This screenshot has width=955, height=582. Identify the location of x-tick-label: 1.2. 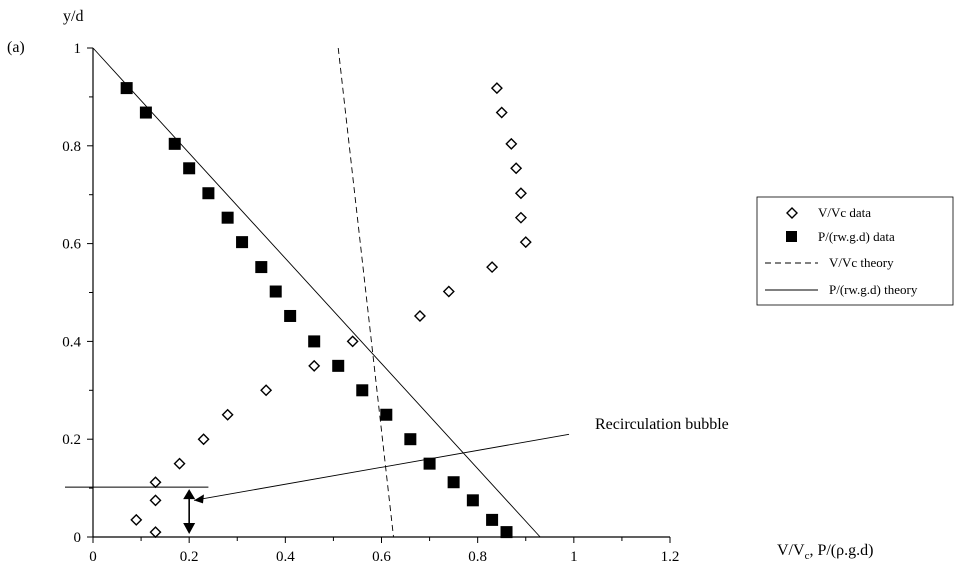
(670, 557).